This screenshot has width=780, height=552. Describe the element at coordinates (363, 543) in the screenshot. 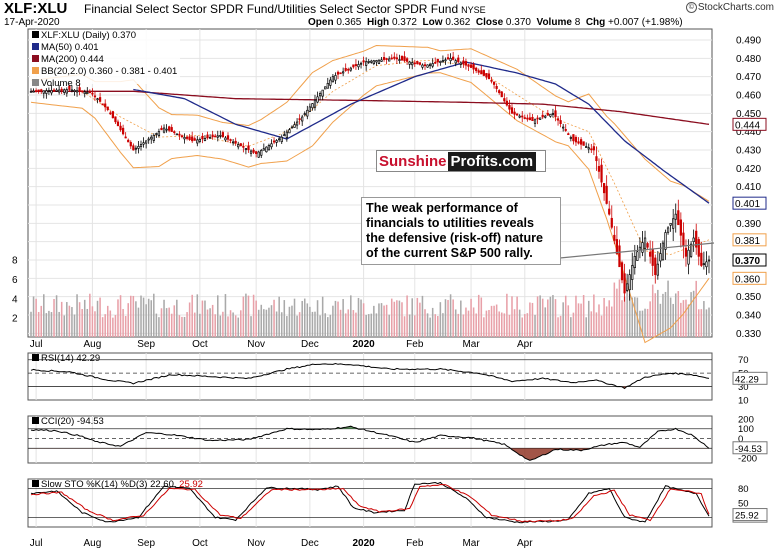

I see `x-tick-label-bottom: 2020` at that location.